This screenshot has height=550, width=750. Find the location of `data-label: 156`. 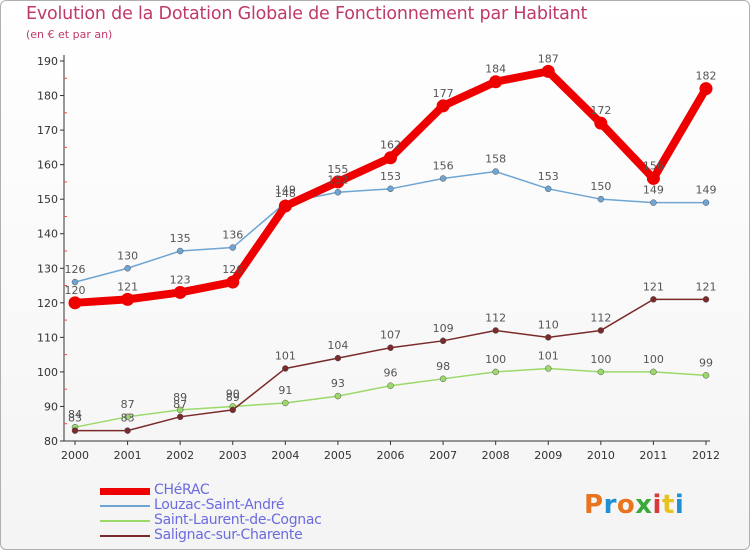

data-label: 156 is located at coordinates (443, 165).